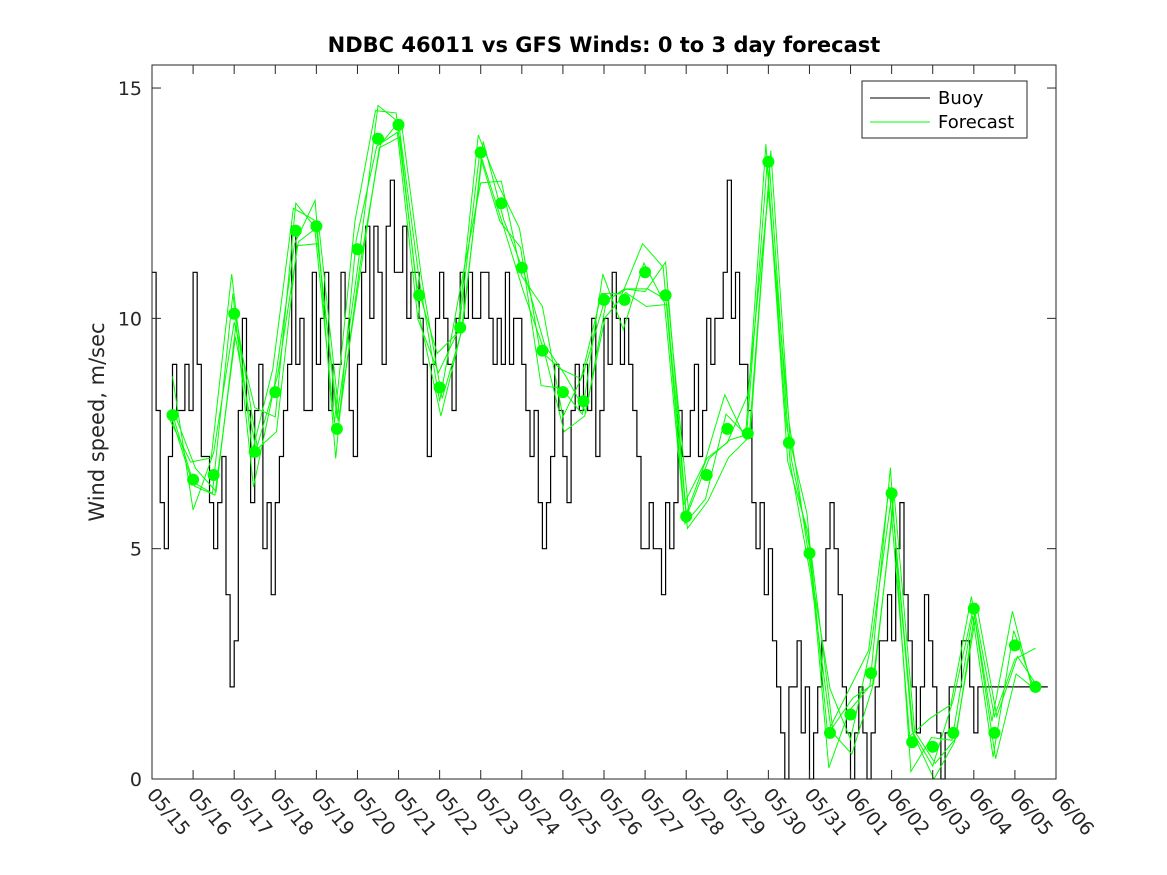 The image size is (1167, 875). Describe the element at coordinates (538, 812) in the screenshot. I see `x-tick-label: 05/24` at that location.